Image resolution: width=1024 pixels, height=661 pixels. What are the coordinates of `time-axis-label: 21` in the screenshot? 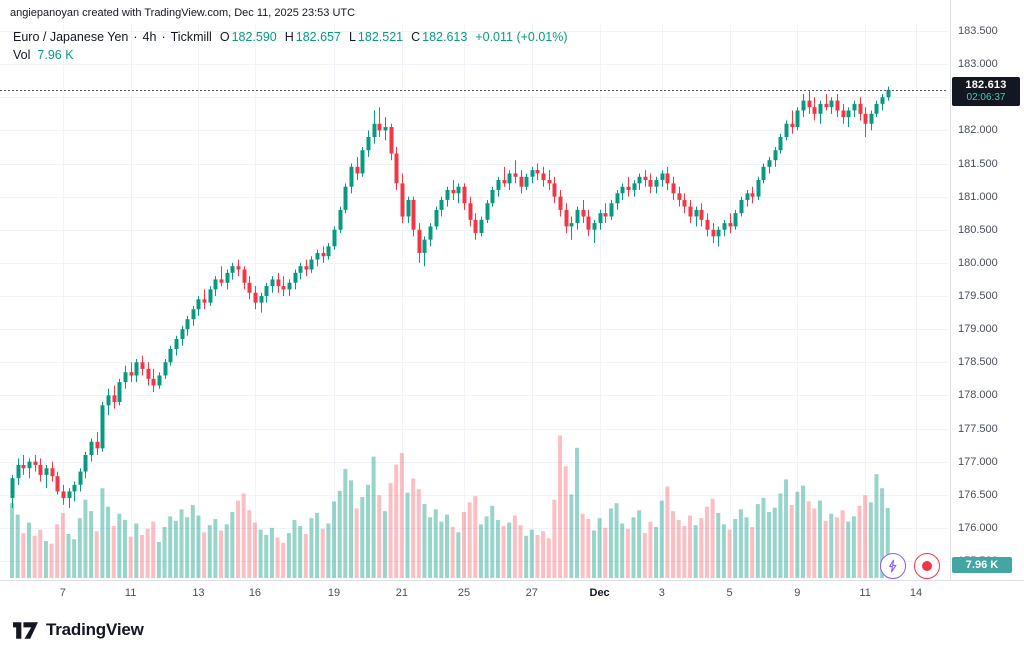 It's located at (401, 593).